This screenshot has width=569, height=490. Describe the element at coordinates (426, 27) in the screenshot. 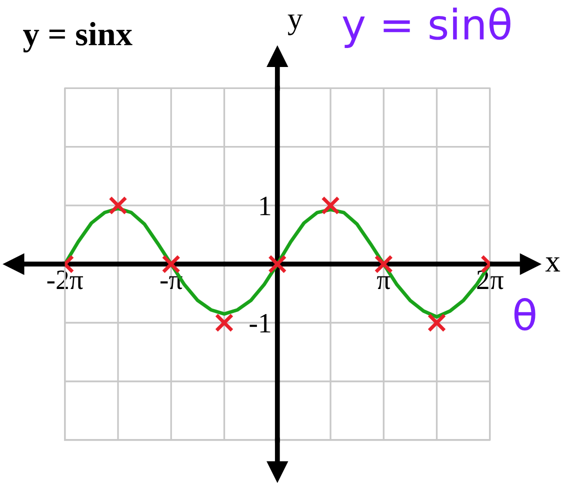

I see `text: y = sinθ` at that location.